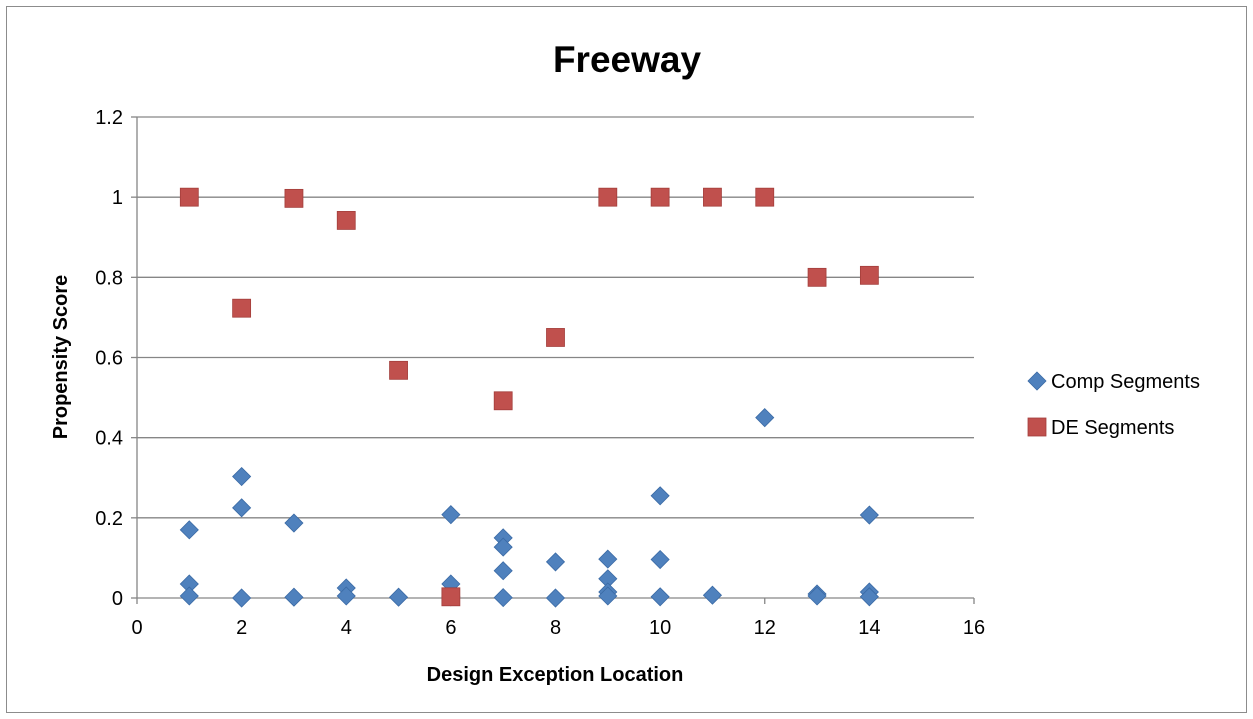 The image size is (1253, 719). Describe the element at coordinates (109, 519) in the screenshot. I see `y-tick-label: 0.2` at that location.